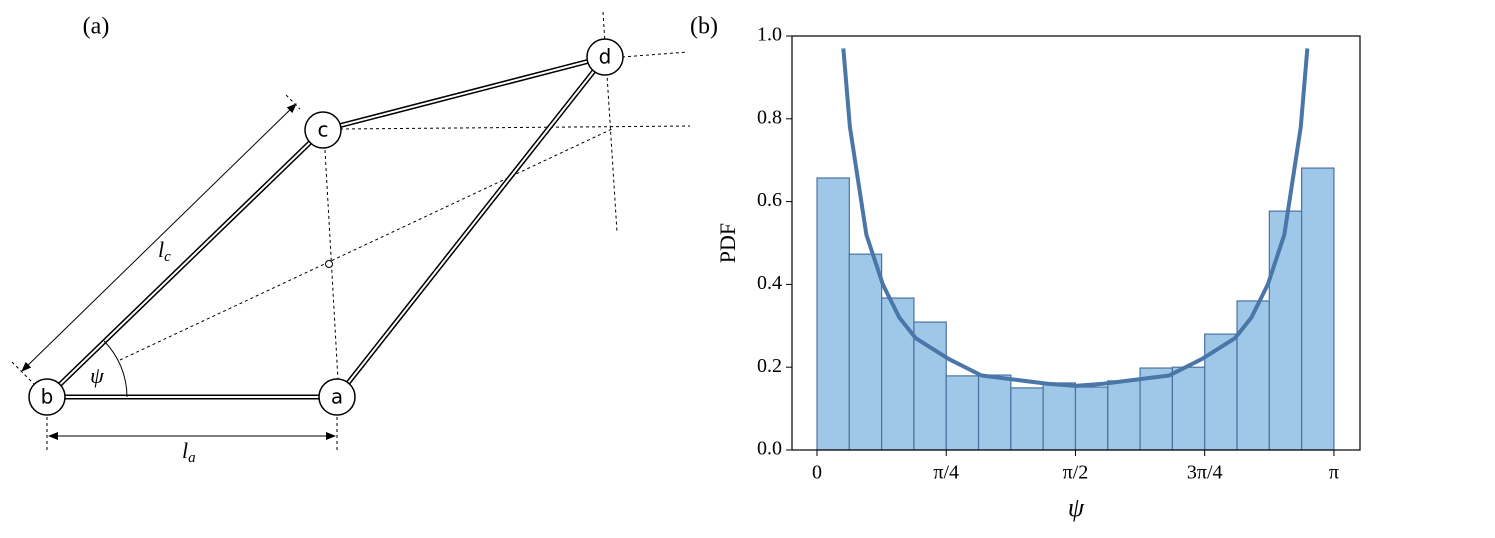  Describe the element at coordinates (329, 264) in the screenshot. I see `midpoint` at that location.